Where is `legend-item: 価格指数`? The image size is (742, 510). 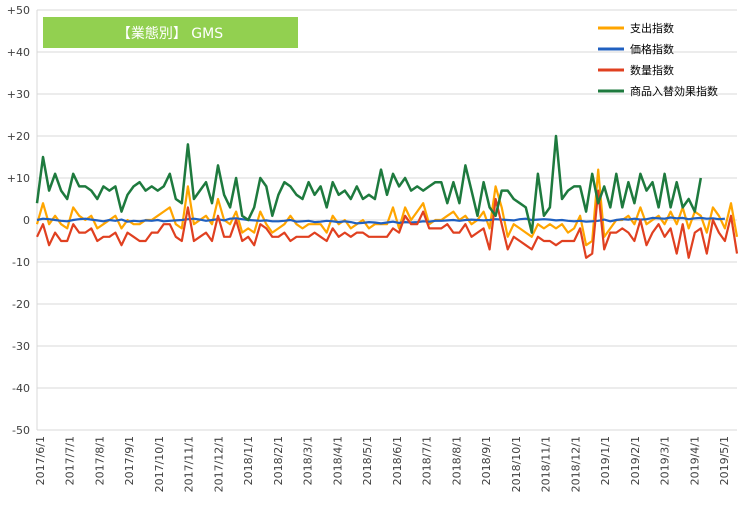 legend-item: 価格指数 is located at coordinates (636, 49).